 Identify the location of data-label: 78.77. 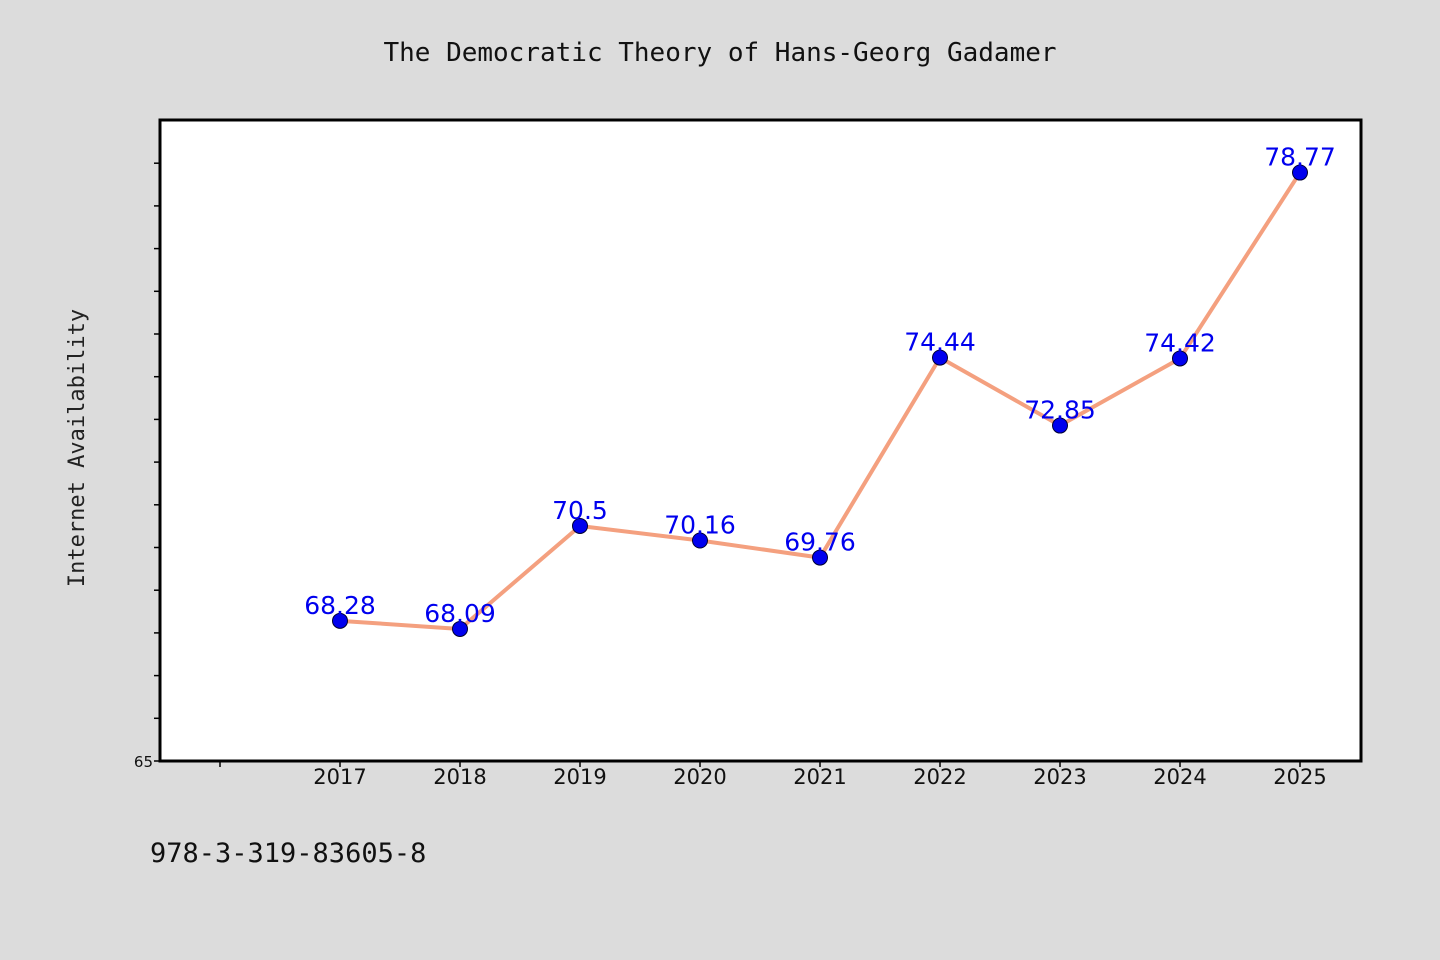
(1300, 157).